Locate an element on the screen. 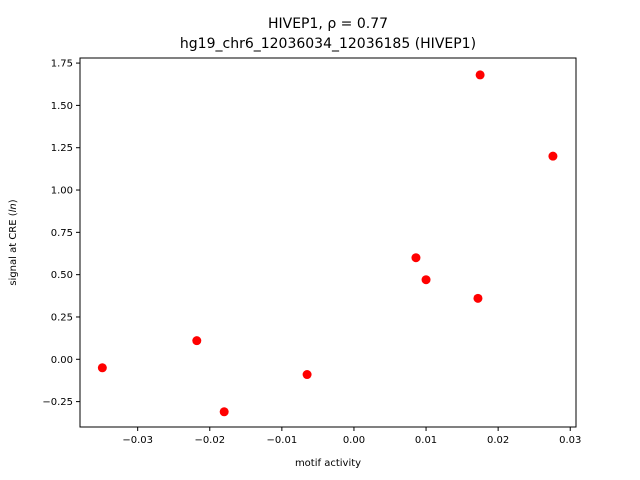 Image resolution: width=640 pixels, height=480 pixels. x-tick-label: −0.03 is located at coordinates (137, 440).